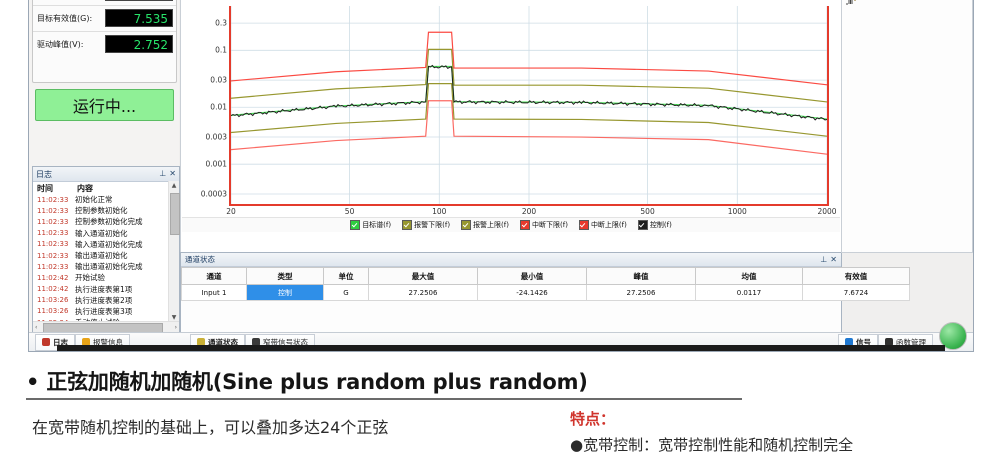  Describe the element at coordinates (641, 292) in the screenshot. I see `cell-peak: 27.2506` at that location.